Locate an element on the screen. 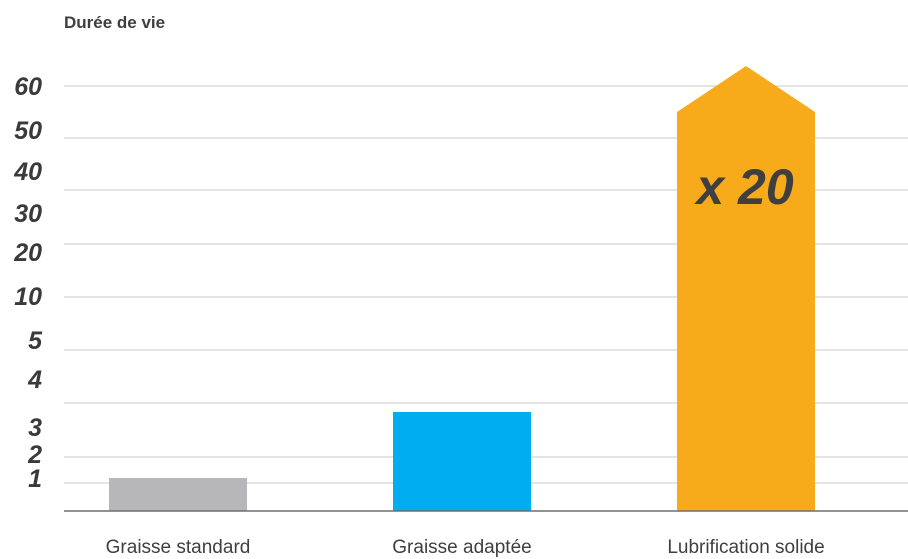 Image resolution: width=908 pixels, height=559 pixels. y-tick-label: 10 is located at coordinates (28, 297).